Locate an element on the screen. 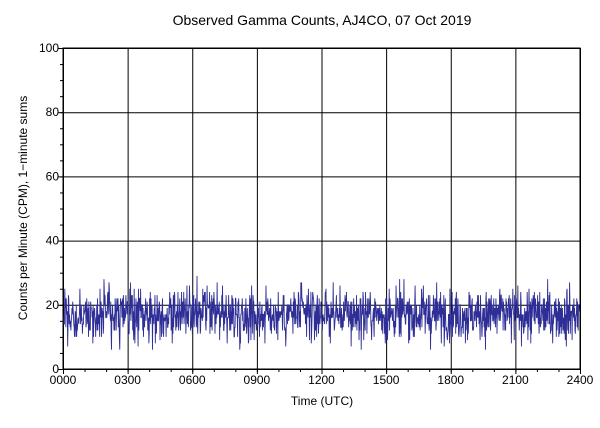  y-axis-label: Counts per Minute (CPM), 1−minute sums is located at coordinates (23, 208).